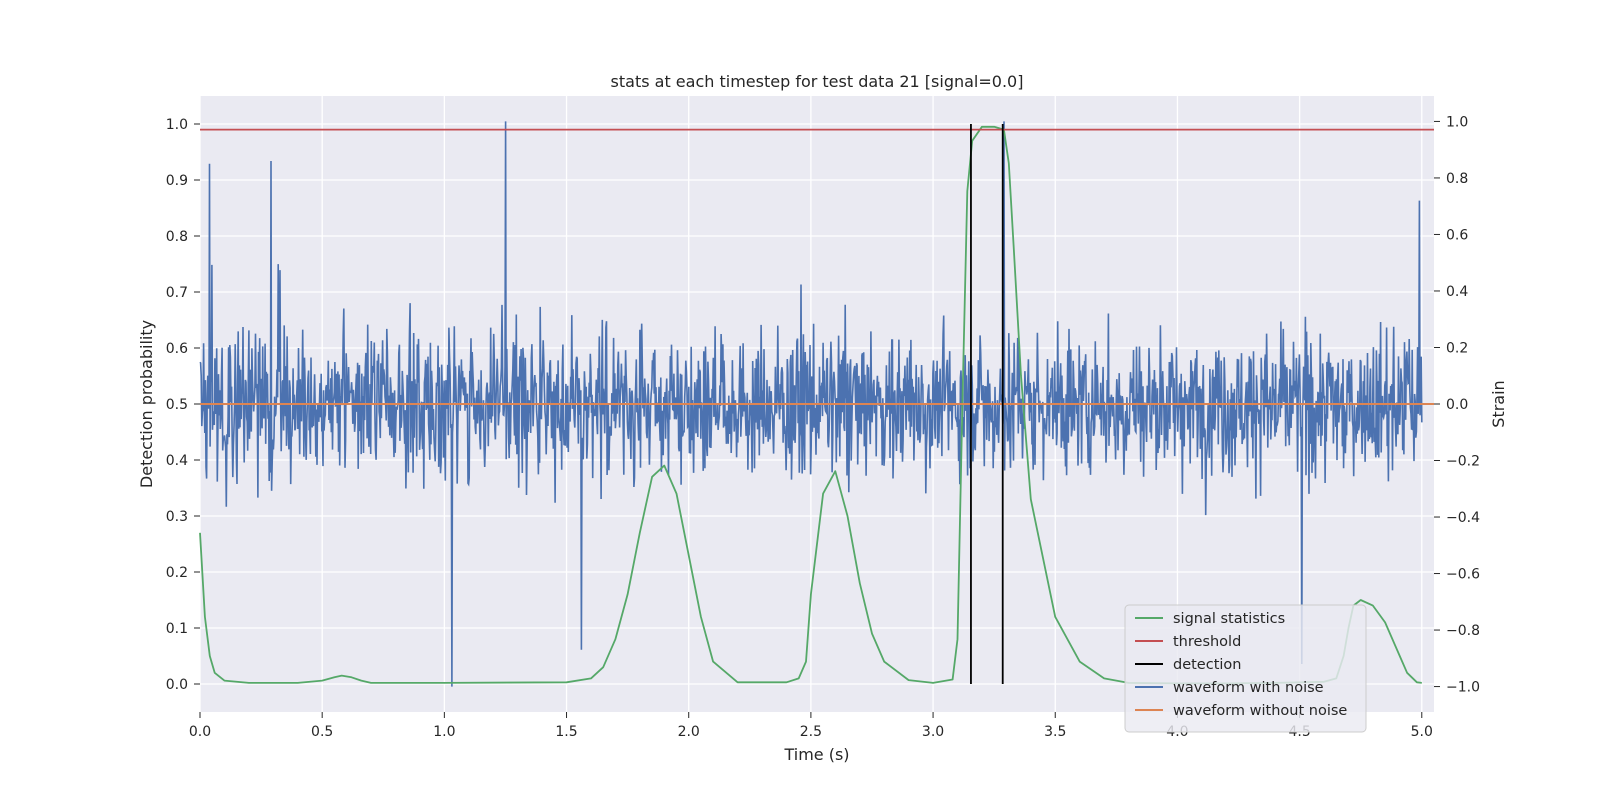 Image resolution: width=1600 pixels, height=804 pixels. What do you see at coordinates (1457, 122) in the screenshot?
I see `y-right-tick-label: 1.0` at bounding box center [1457, 122].